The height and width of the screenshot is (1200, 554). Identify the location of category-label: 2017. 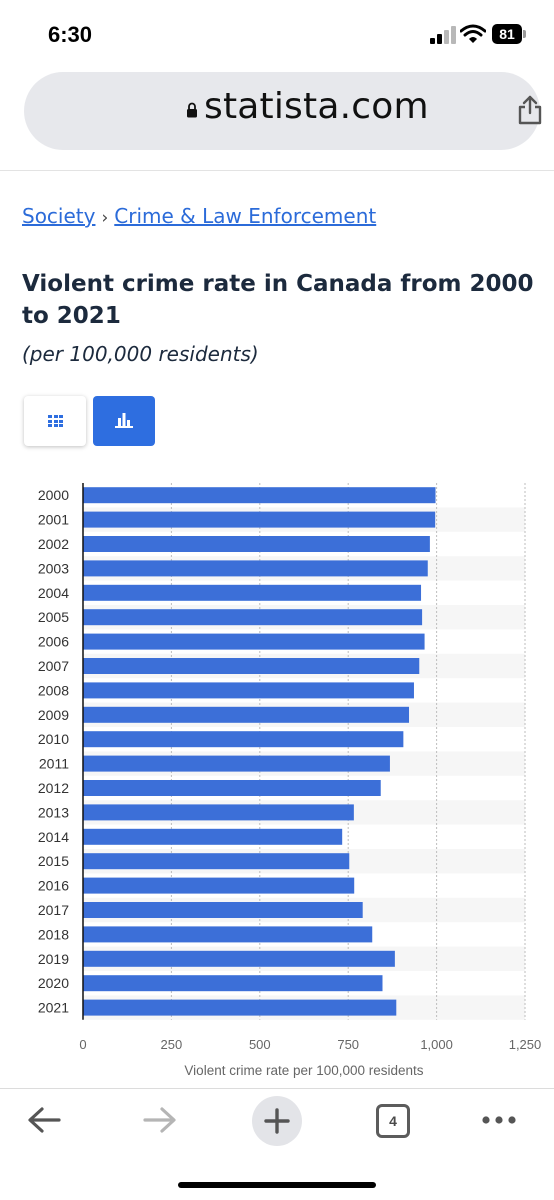
(53, 910).